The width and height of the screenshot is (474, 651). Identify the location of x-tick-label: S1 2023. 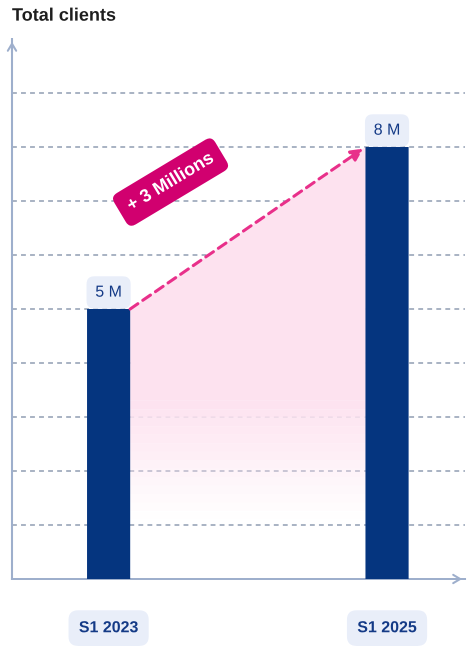
(108, 626).